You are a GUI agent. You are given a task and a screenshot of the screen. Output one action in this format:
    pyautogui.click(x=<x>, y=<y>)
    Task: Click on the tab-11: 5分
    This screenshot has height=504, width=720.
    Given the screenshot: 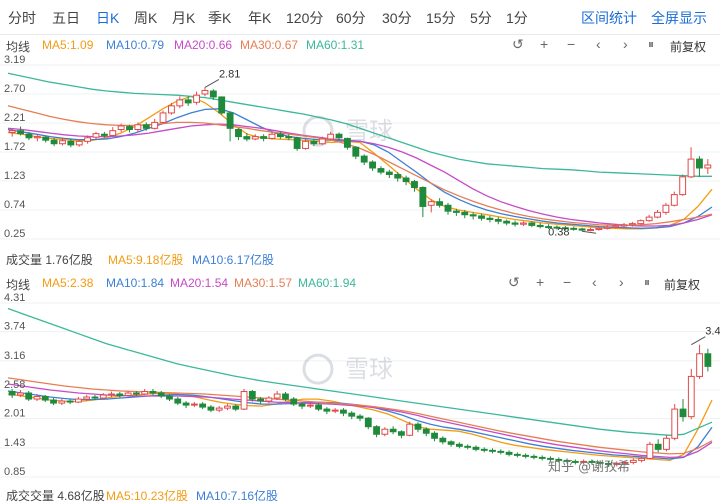 What is the action you would take?
    pyautogui.click(x=481, y=18)
    